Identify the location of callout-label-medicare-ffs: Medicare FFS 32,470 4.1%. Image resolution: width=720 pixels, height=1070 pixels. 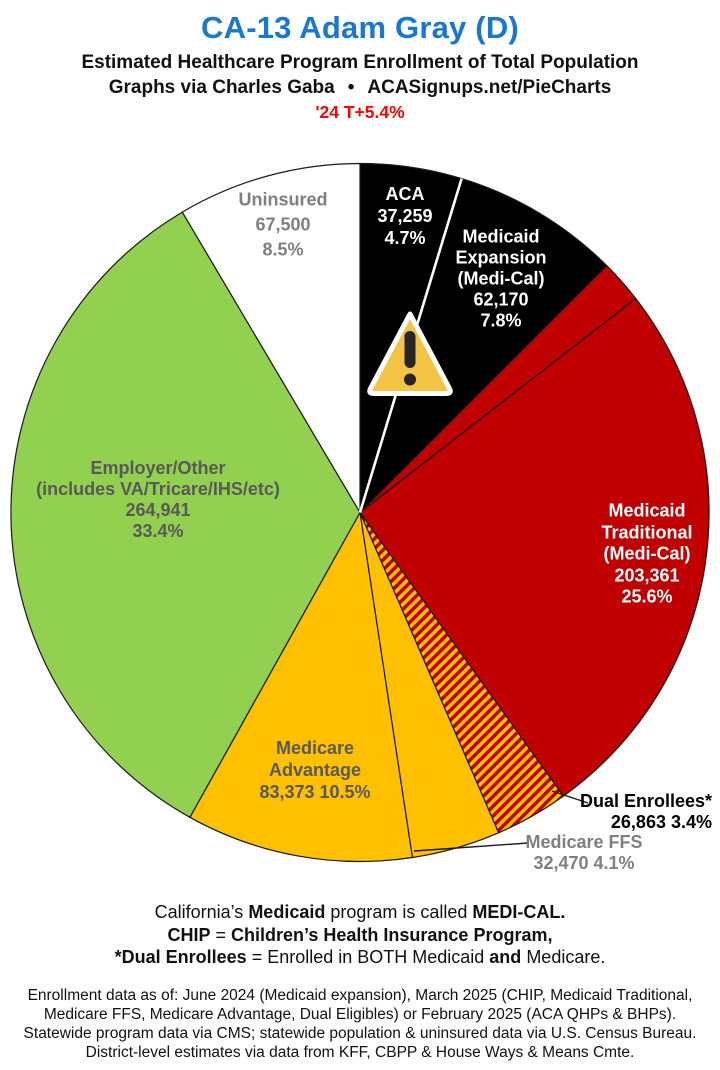
(583, 853).